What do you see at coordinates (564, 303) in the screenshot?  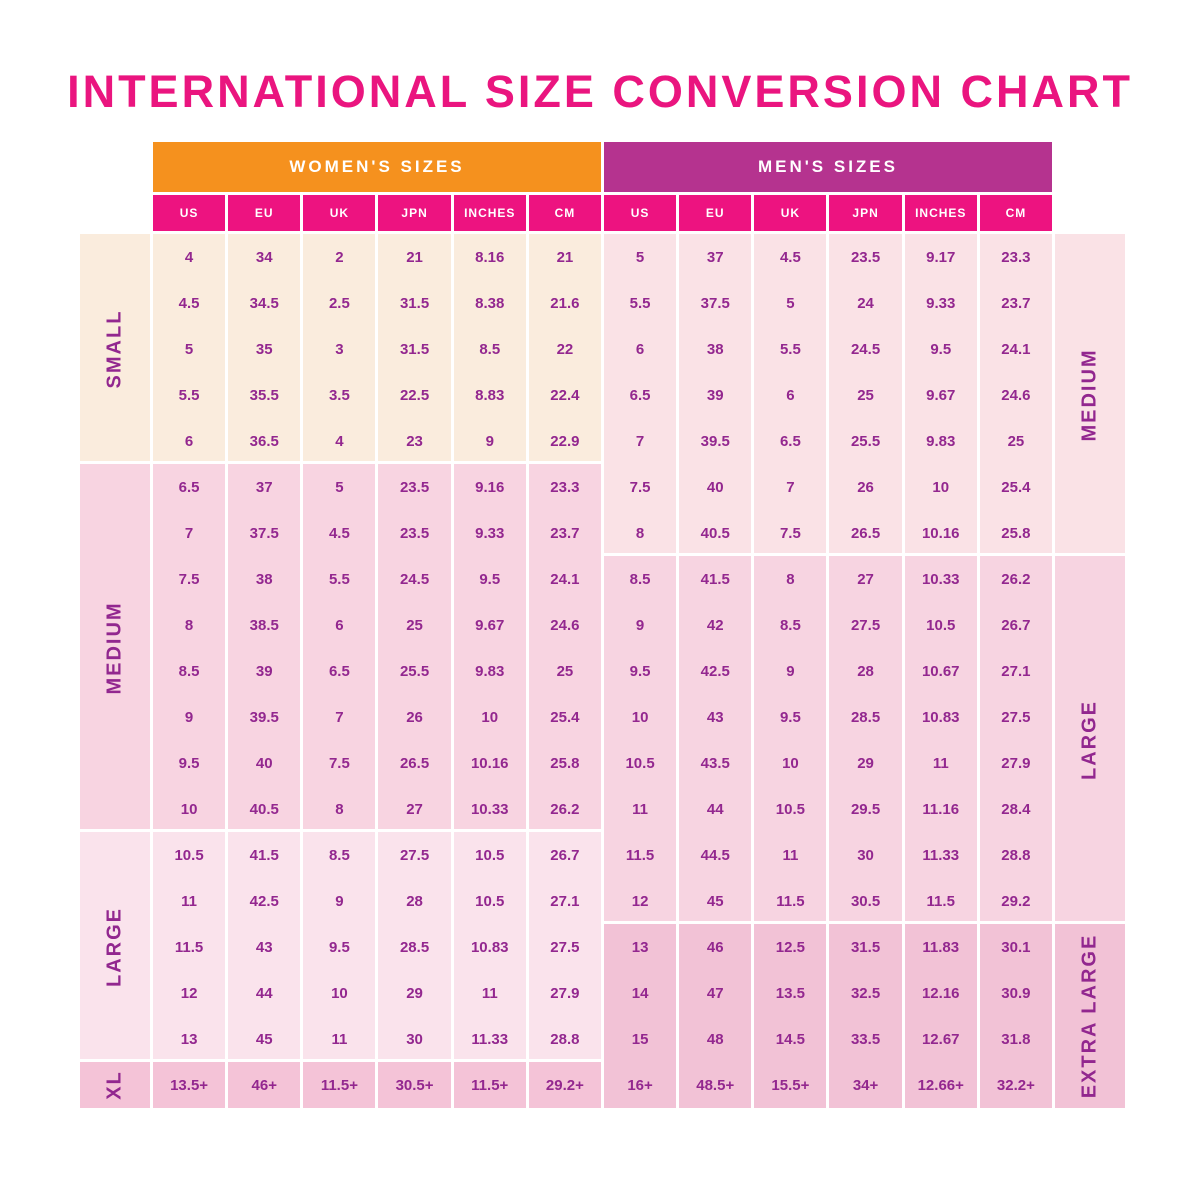 I see `size-cell: 21.6` at bounding box center [564, 303].